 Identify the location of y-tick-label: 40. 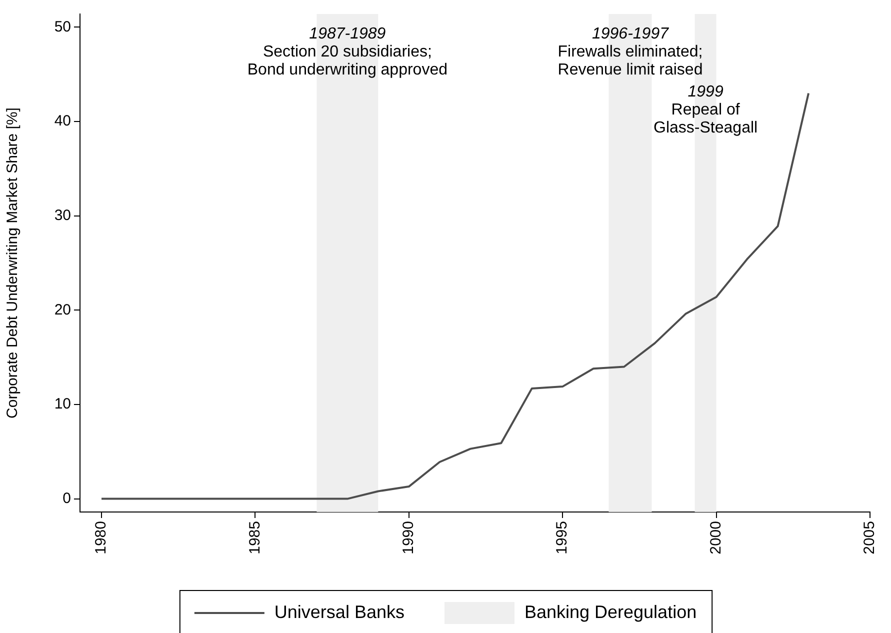
(62, 121).